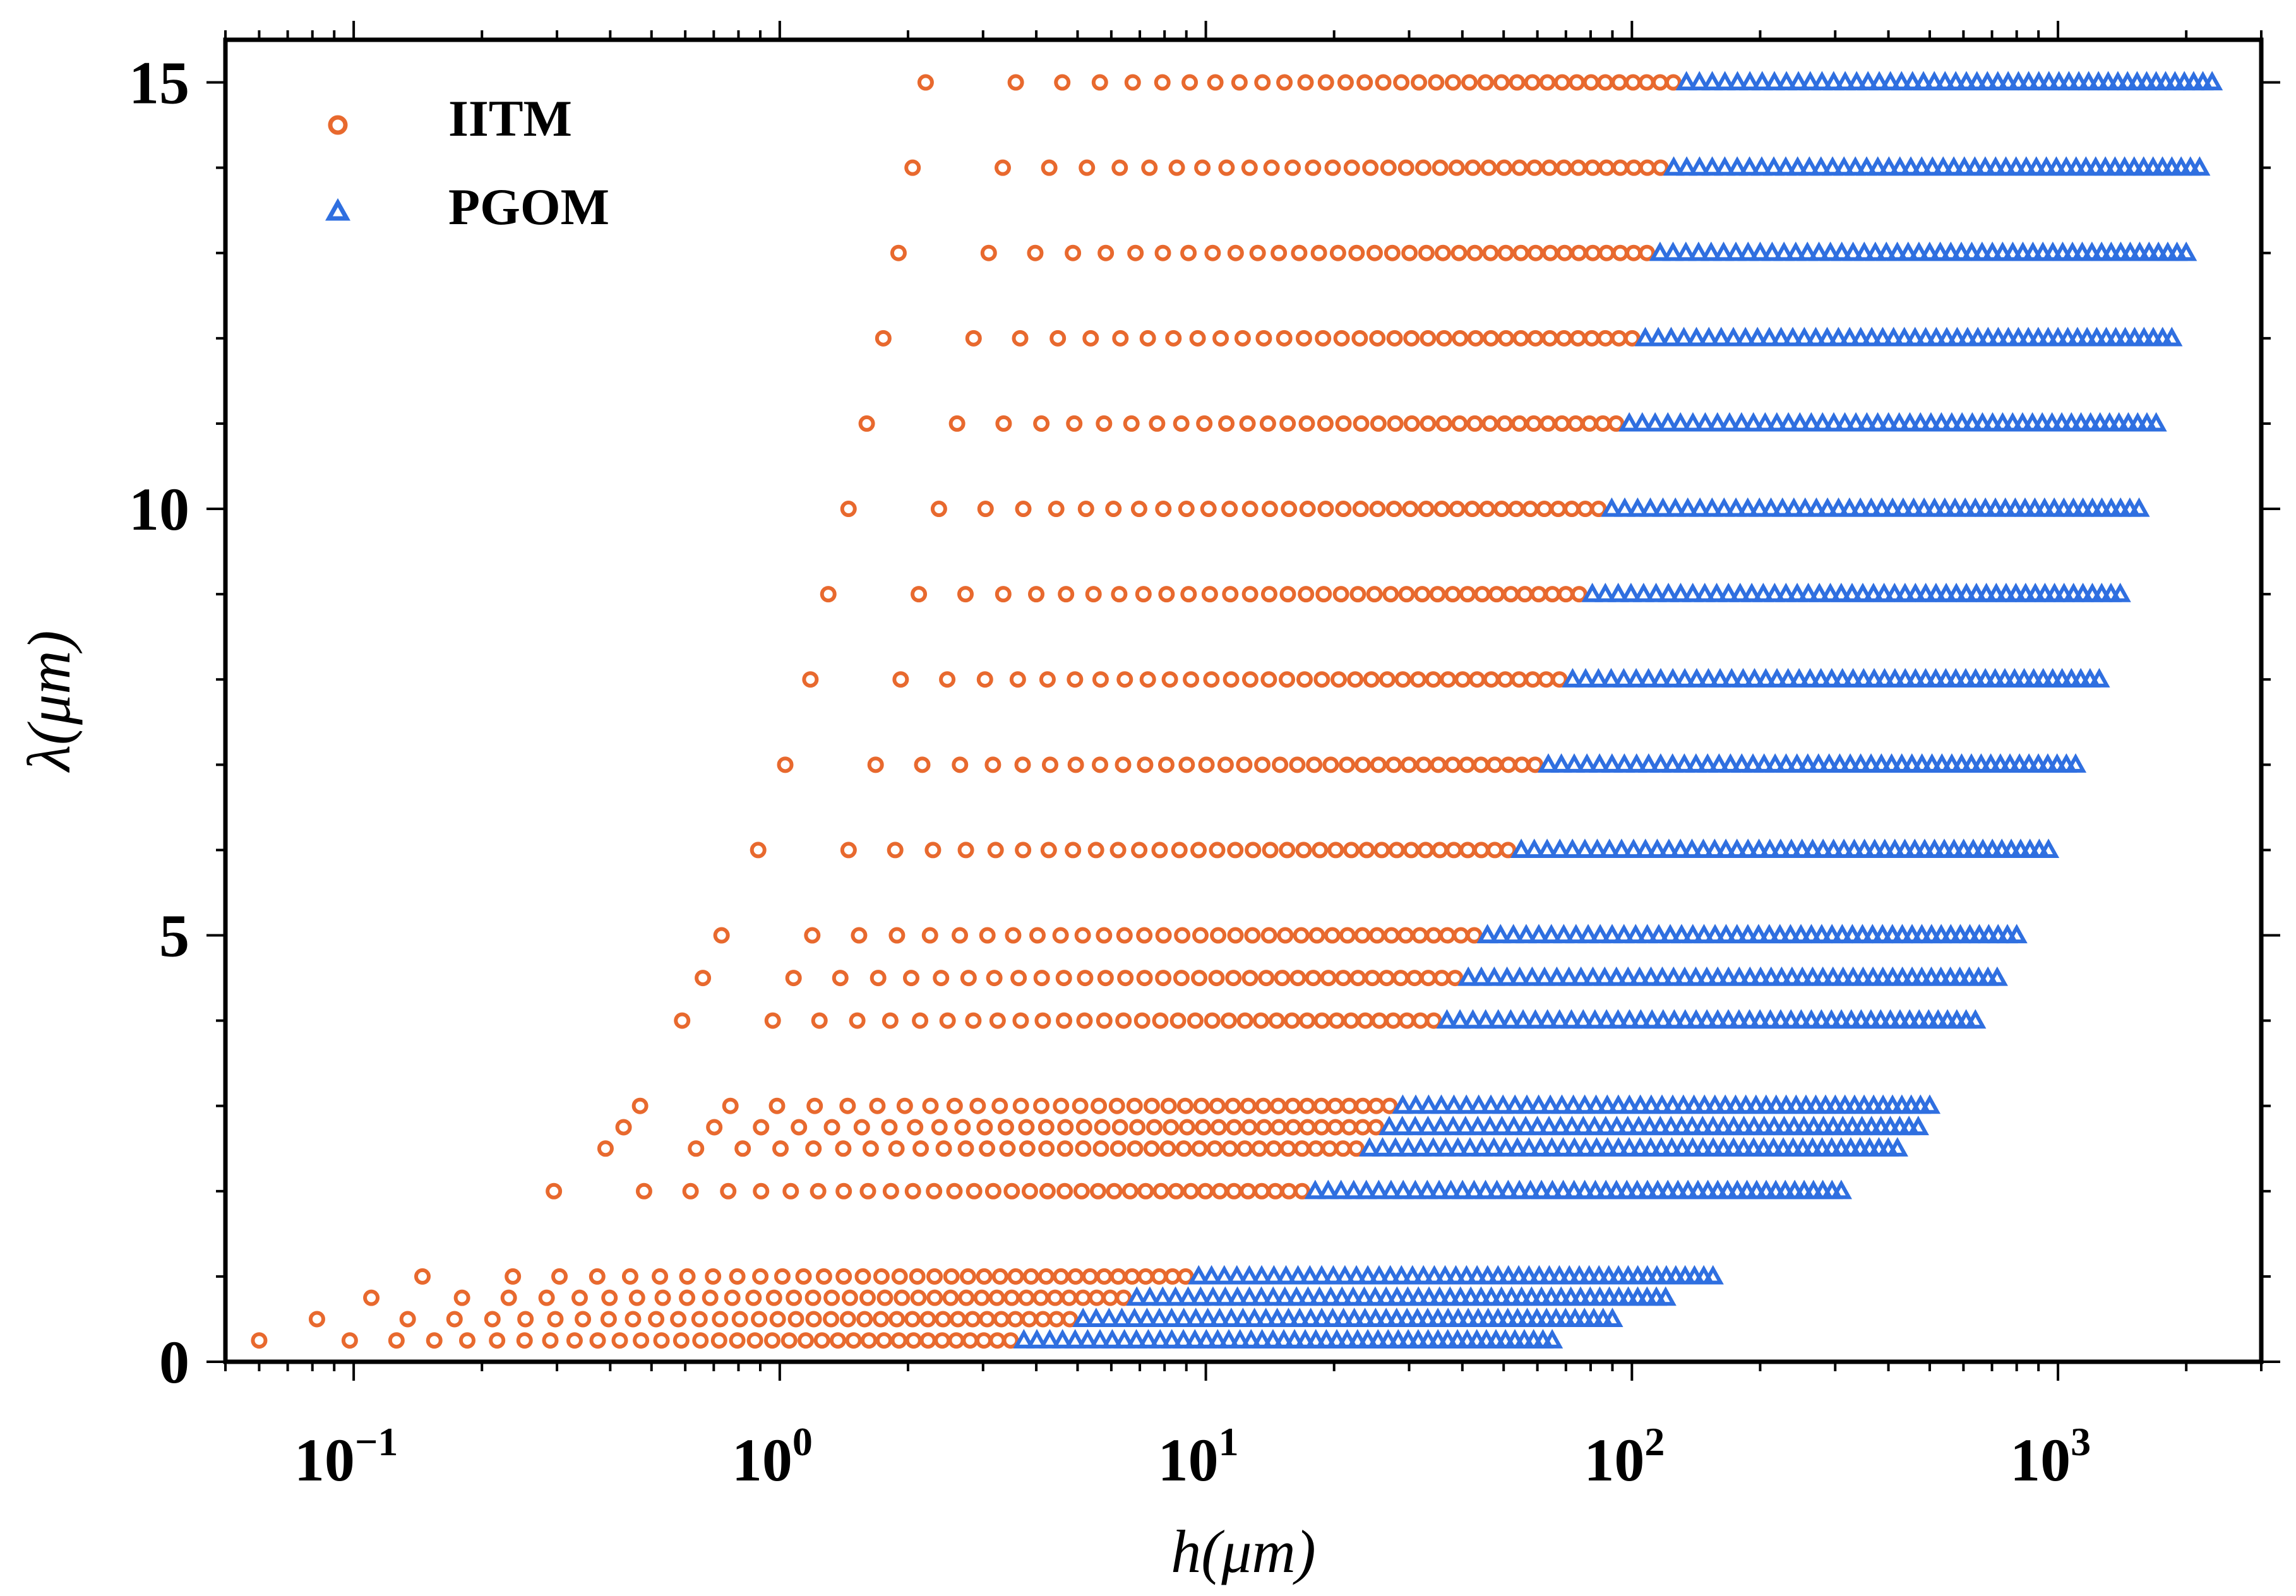 This screenshot has height=1596, width=2296. What do you see at coordinates (772, 1456) in the screenshot?
I see `x-tick-label: 100` at bounding box center [772, 1456].